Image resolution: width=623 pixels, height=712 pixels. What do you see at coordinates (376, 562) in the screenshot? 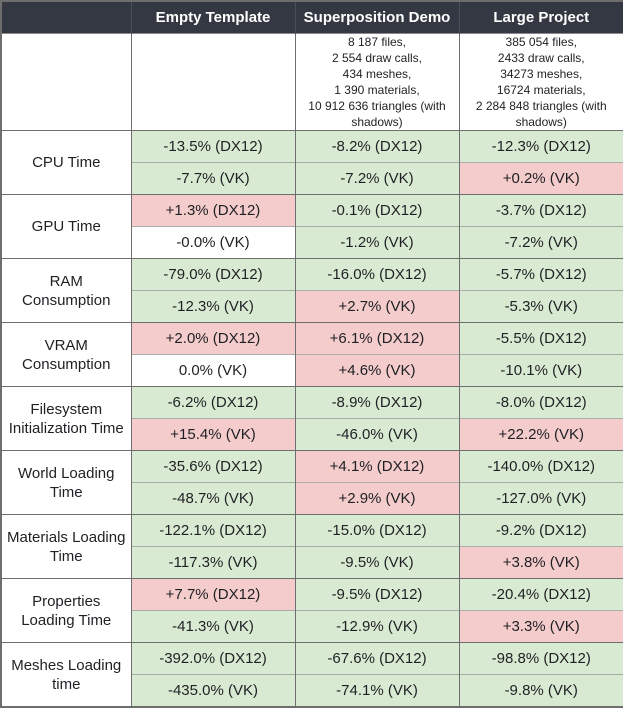
I see `metric-cell: -9.5% (VK)` at bounding box center [376, 562].